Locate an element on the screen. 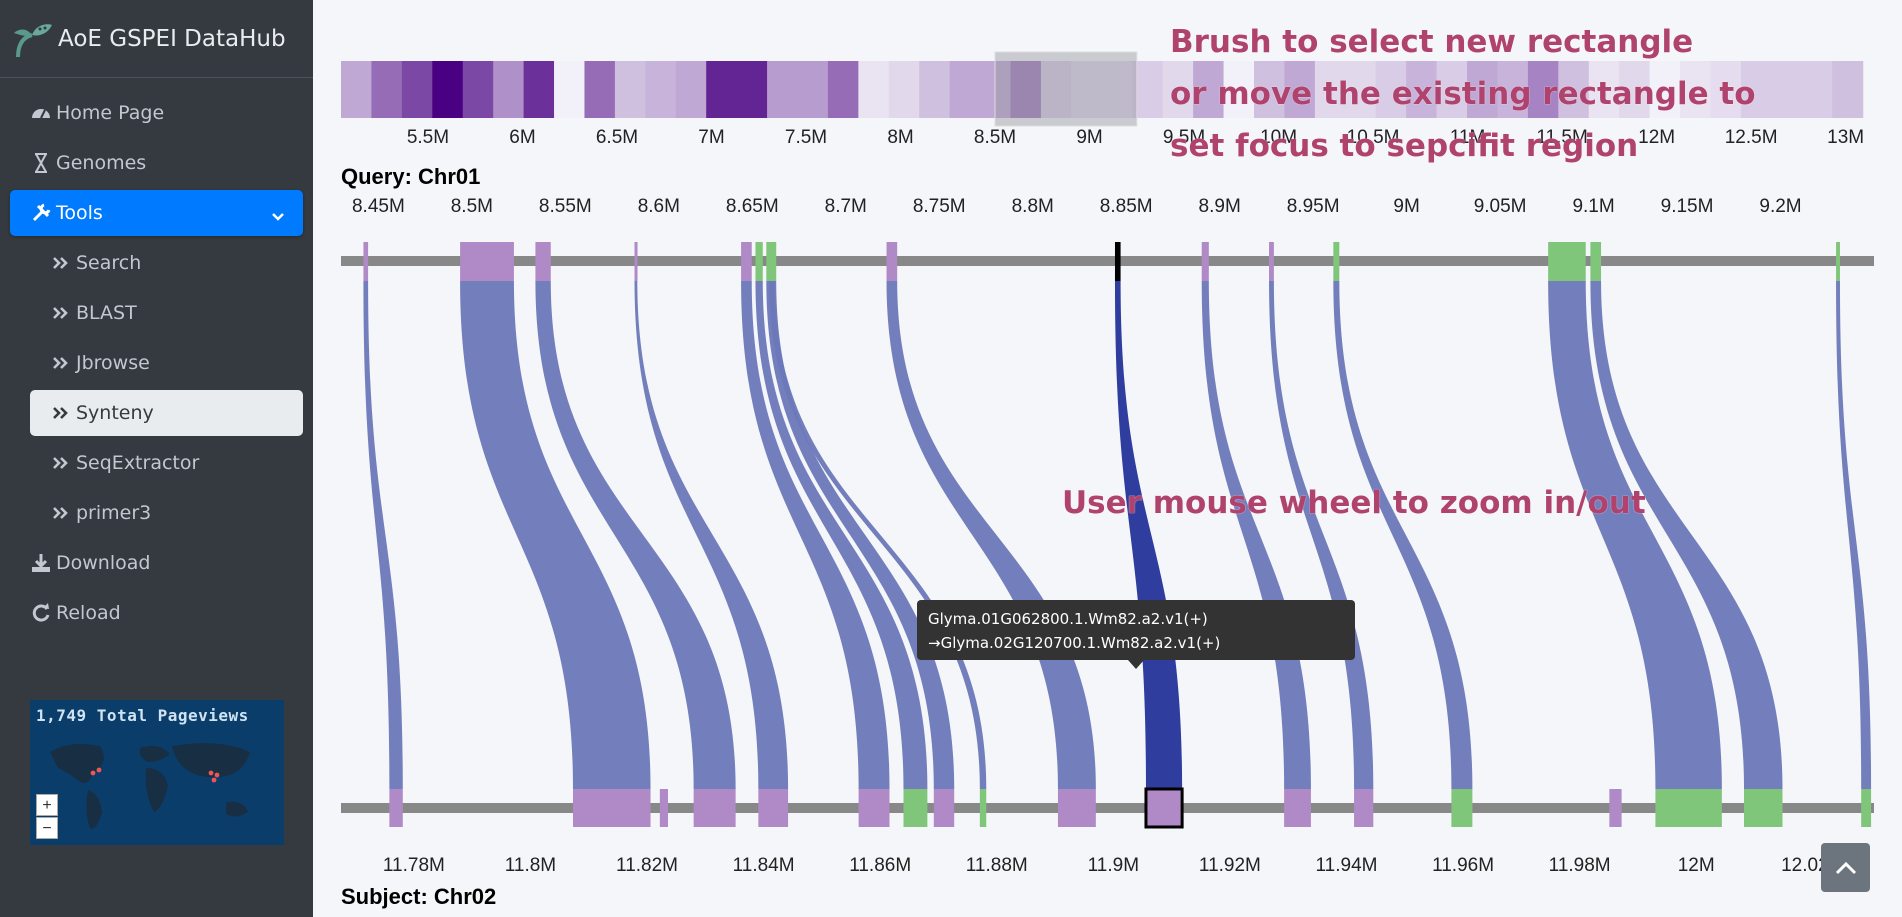  overview-tick-label: 11M is located at coordinates (1468, 137).